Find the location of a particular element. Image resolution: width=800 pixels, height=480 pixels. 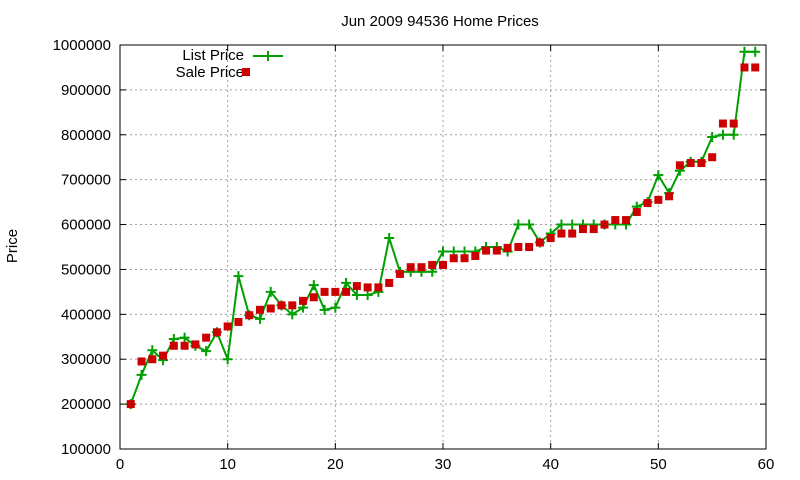

legend-label-list-price: List Price is located at coordinates (213, 55).